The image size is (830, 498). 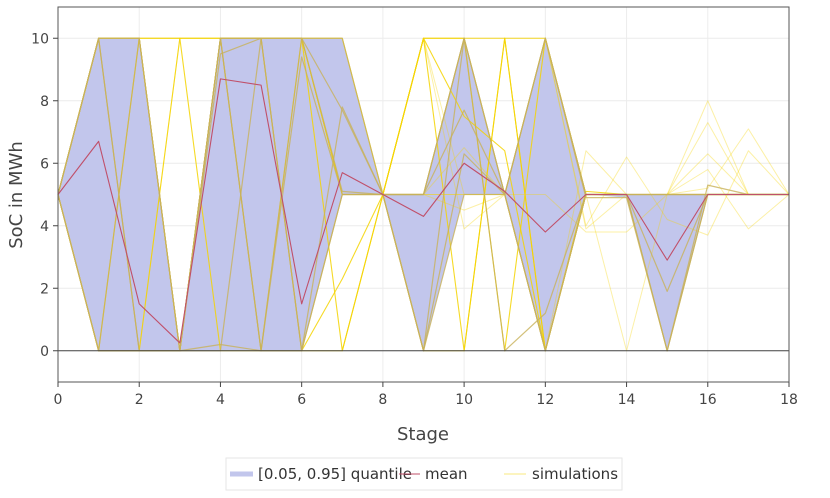 I want to click on x-axis-label: Stage, so click(x=423, y=434).